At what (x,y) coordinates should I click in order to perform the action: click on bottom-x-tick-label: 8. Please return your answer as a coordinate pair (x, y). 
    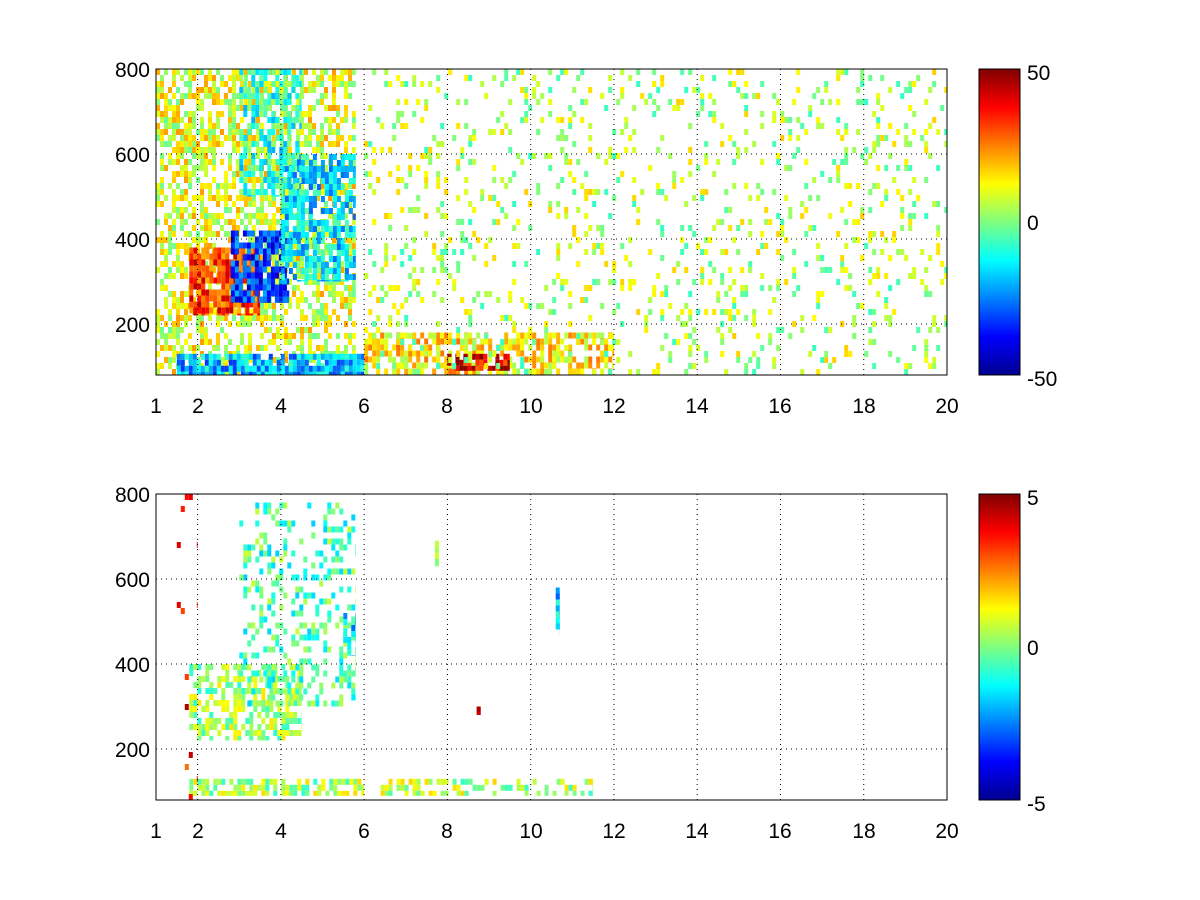
    Looking at the image, I should click on (447, 831).